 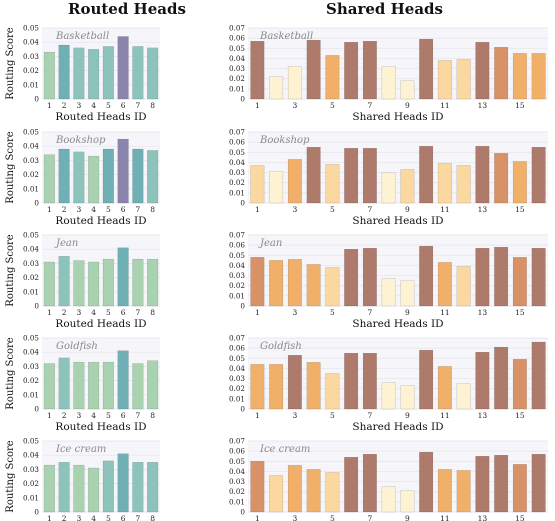 What do you see at coordinates (397, 427) in the screenshot?
I see `x-axis-label: Shared Heads ID` at bounding box center [397, 427].